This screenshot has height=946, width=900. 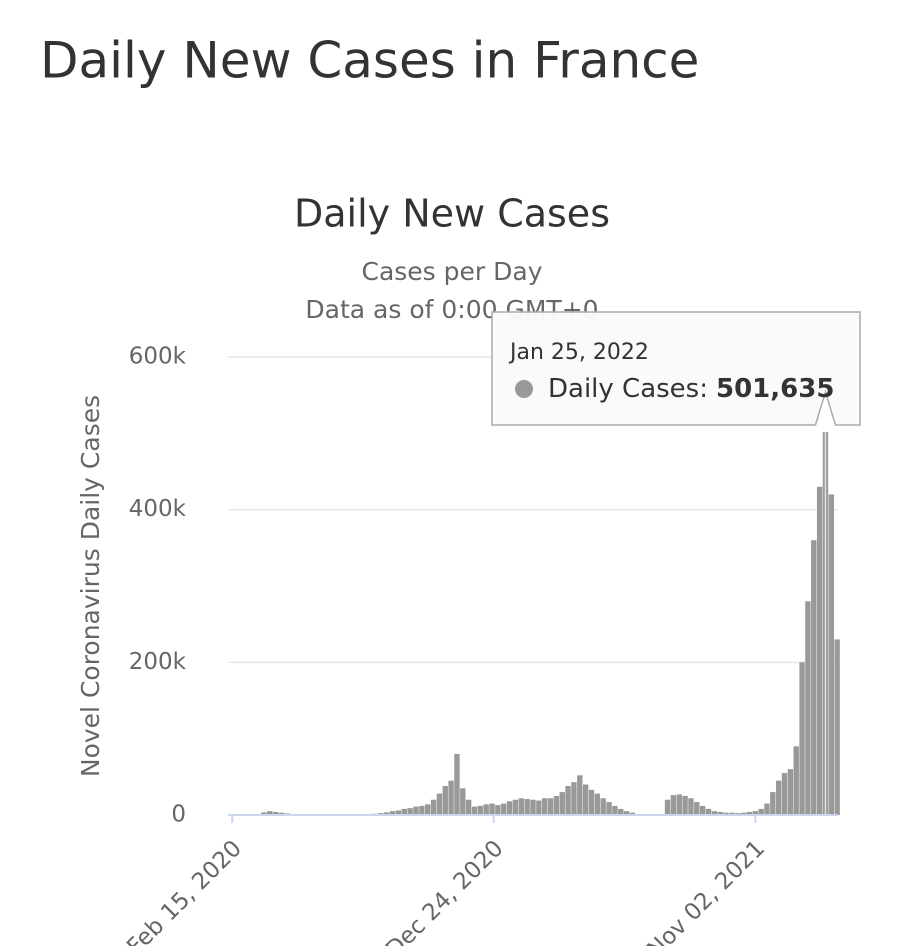 What do you see at coordinates (158, 509) in the screenshot?
I see `y-tick-label: 400k` at bounding box center [158, 509].